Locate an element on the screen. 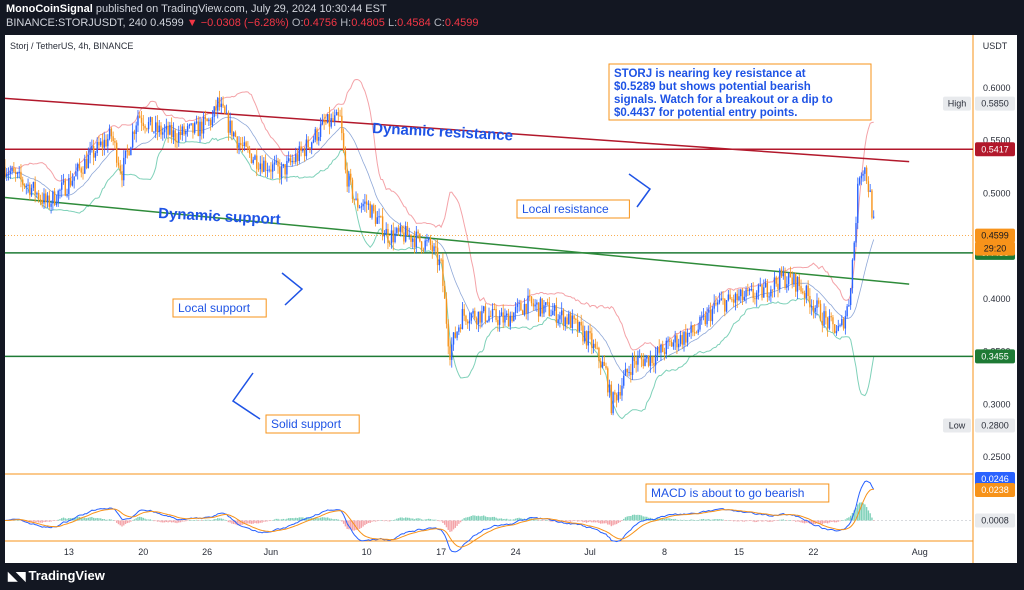 The height and width of the screenshot is (590, 1024). countdown-badge-bg is located at coordinates (995, 248).